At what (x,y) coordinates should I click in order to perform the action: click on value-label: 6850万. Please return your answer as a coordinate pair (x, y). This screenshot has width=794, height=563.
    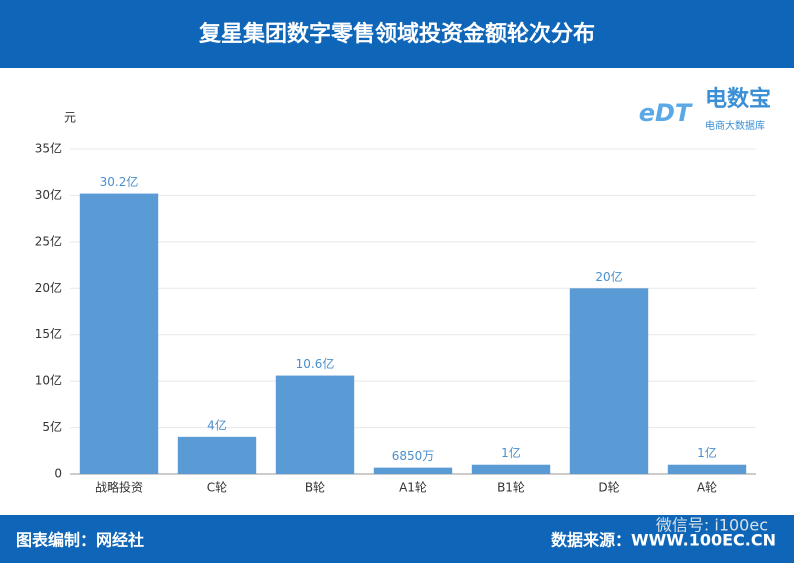
    Looking at the image, I should click on (413, 456).